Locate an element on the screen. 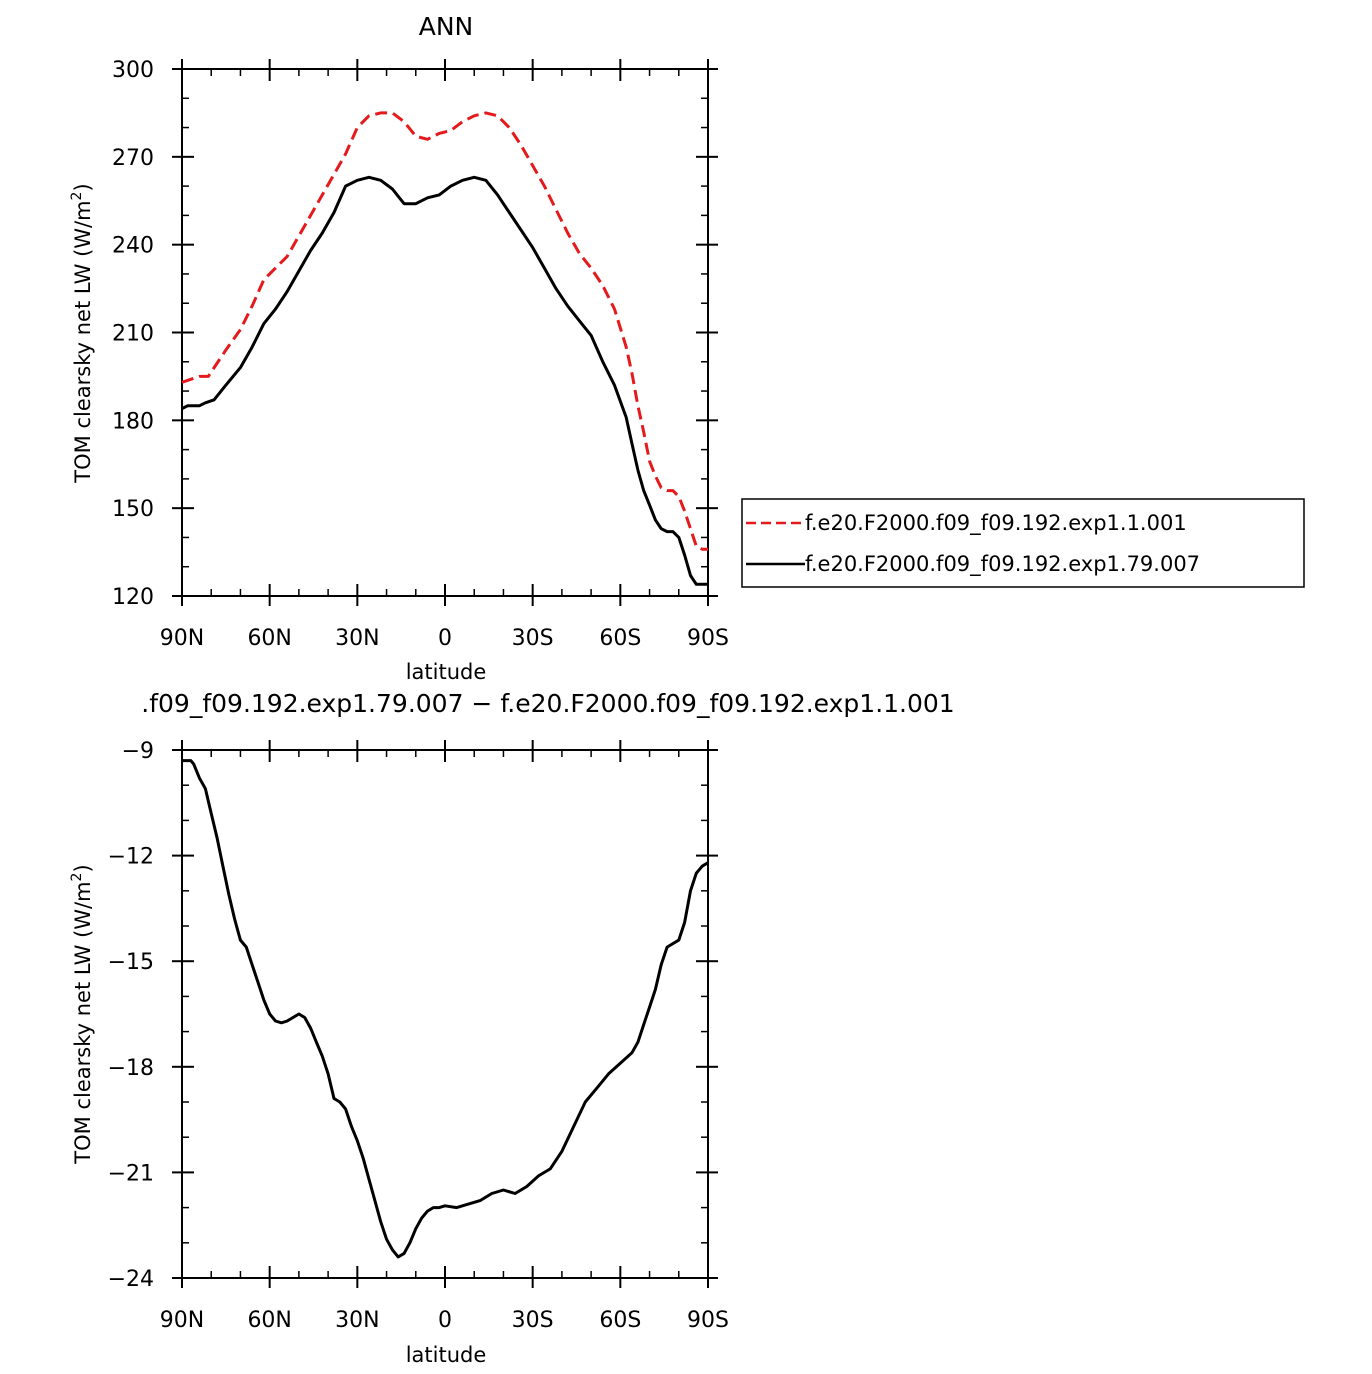  bottom-y-title-prefix: TOM clearsky net LW (W/m is located at coordinates (83, 1022).